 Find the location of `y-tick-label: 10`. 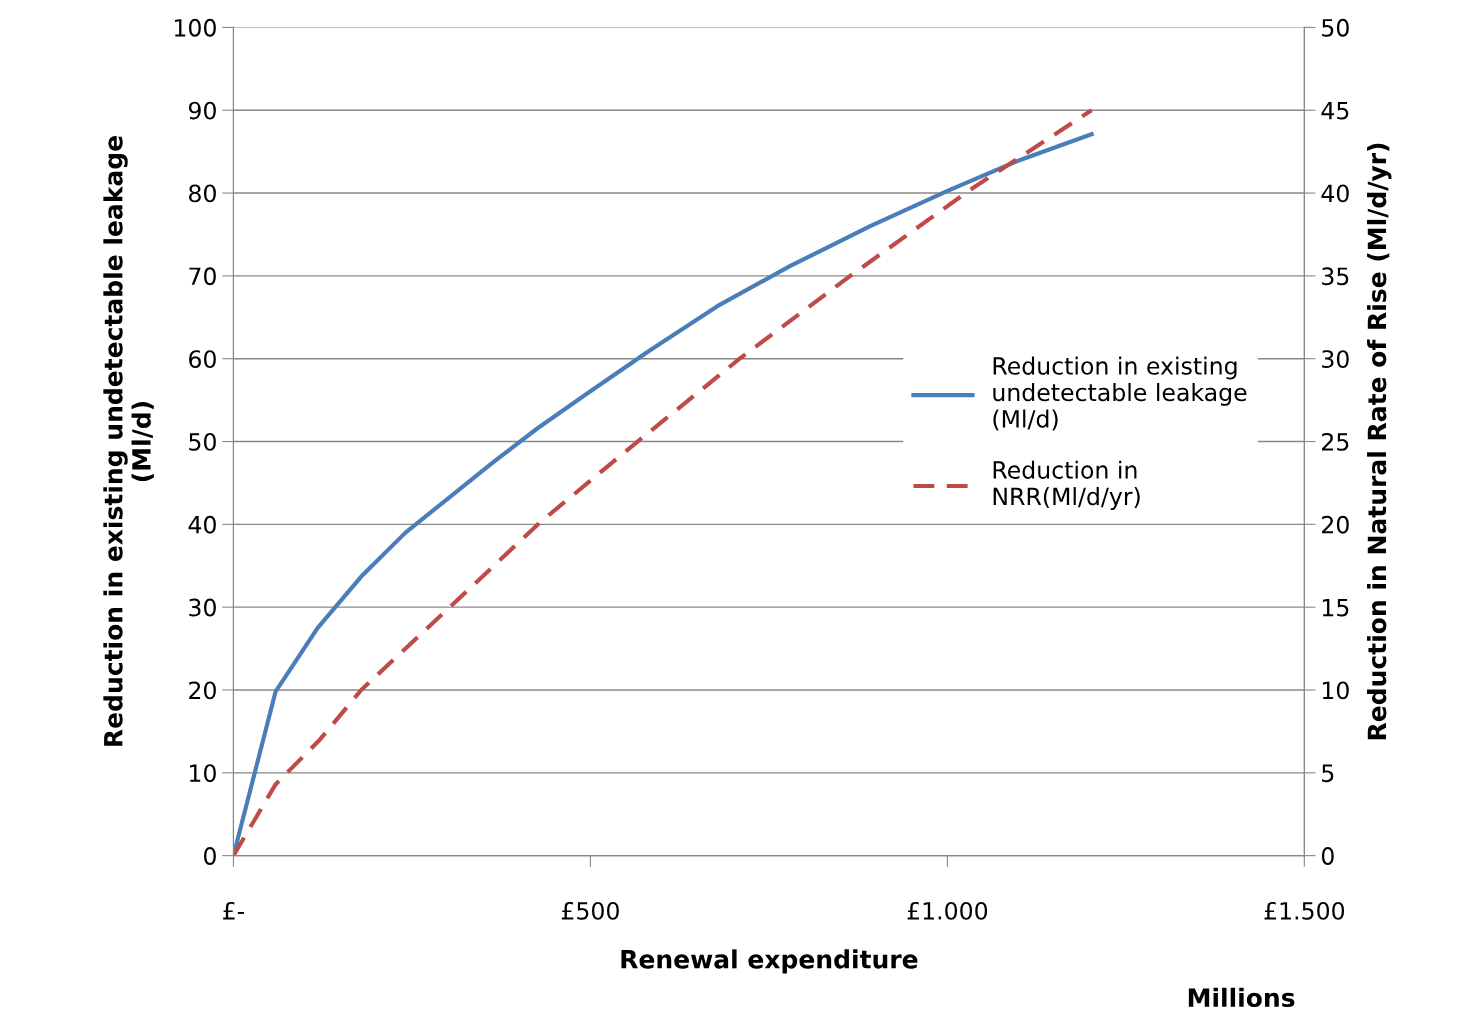

y-tick-label: 10 is located at coordinates (203, 773).